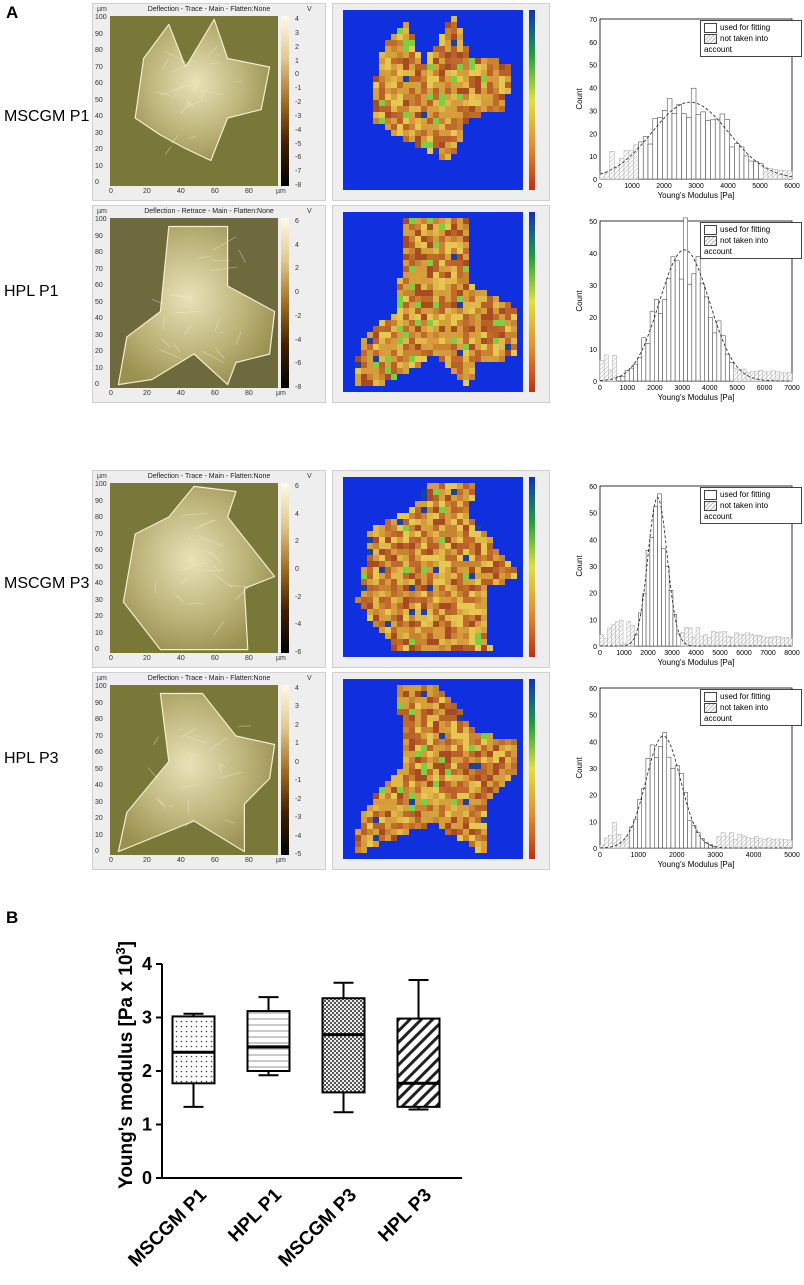 This screenshot has height=1285, width=804. Describe the element at coordinates (297, 61) in the screenshot. I see `colorbar-tick: 1` at that location.